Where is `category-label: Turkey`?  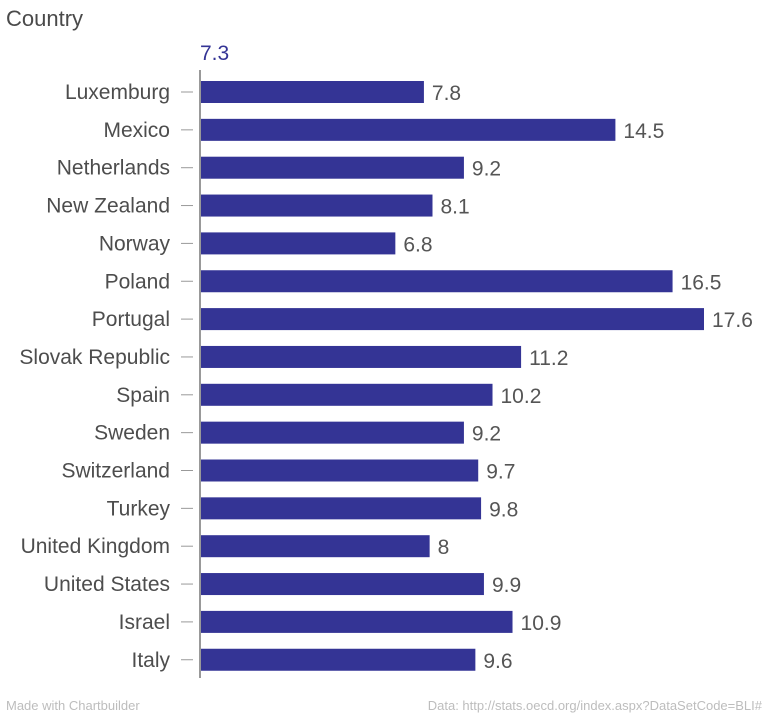
category-label: Turkey is located at coordinates (139, 508).